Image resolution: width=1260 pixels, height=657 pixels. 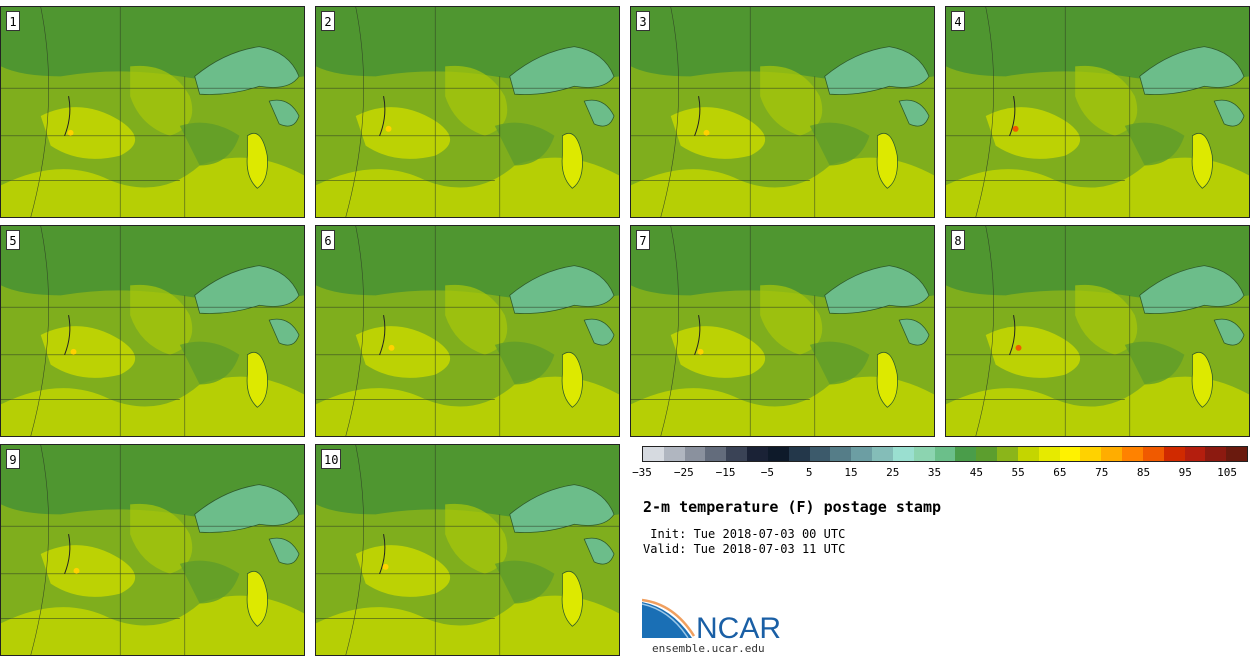 What do you see at coordinates (976, 472) in the screenshot?
I see `colorbar-tick-label: 45` at bounding box center [976, 472].